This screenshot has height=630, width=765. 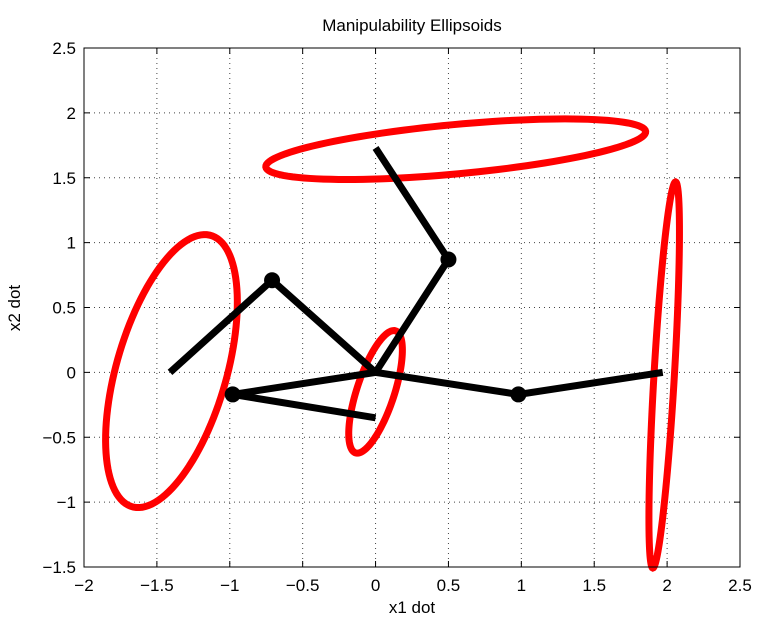 I want to click on x-tick-label: 2, so click(x=666, y=585).